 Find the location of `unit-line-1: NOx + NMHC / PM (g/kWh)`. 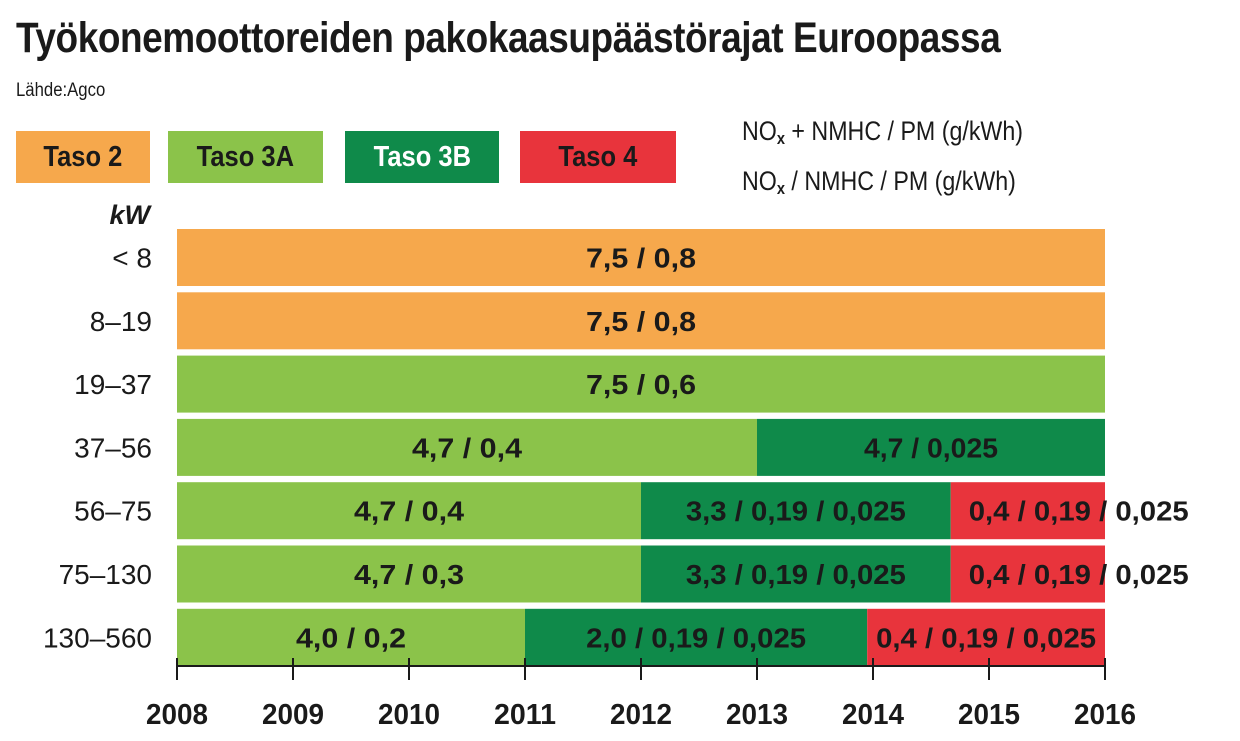

unit-line-1: NOx + NMHC / PM (g/kWh) is located at coordinates (882, 132).